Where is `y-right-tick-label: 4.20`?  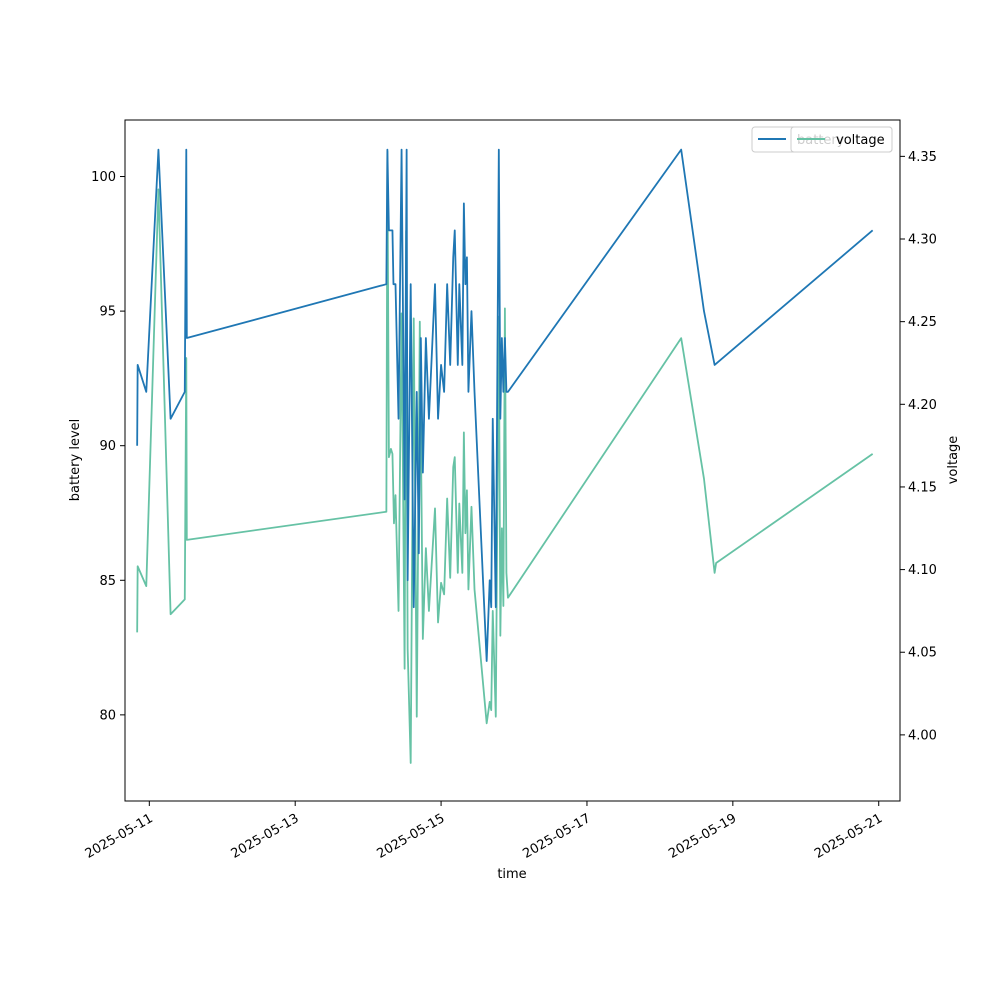
y-right-tick-label: 4.20 is located at coordinates (922, 405).